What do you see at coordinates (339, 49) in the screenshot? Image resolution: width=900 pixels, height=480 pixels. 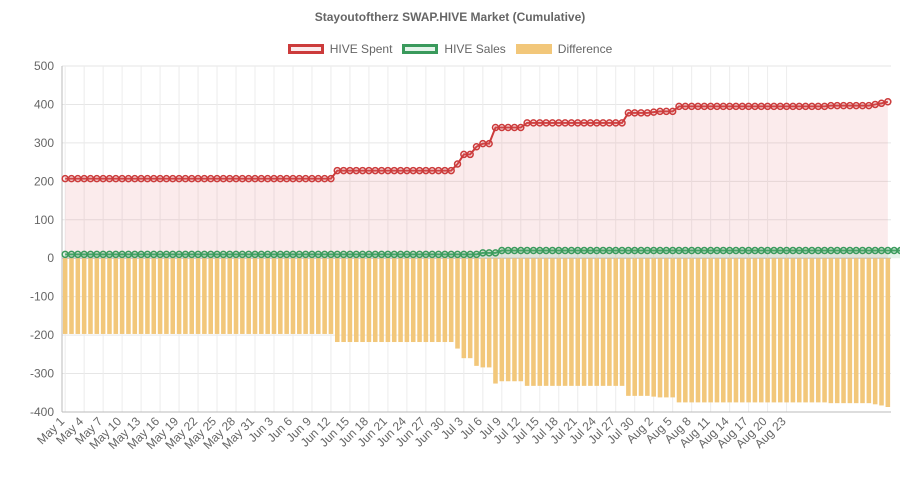 I see `legend-item-hive-spent: HIVE Spent` at bounding box center [339, 49].